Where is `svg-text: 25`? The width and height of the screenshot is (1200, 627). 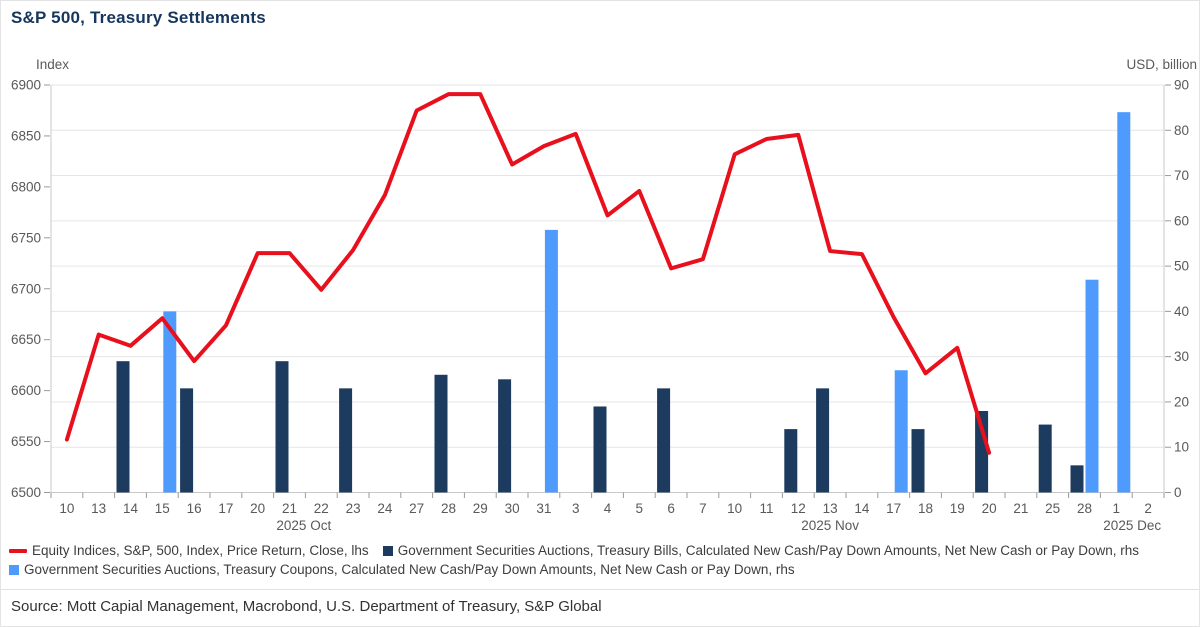
svg-text: 25 is located at coordinates (1052, 508).